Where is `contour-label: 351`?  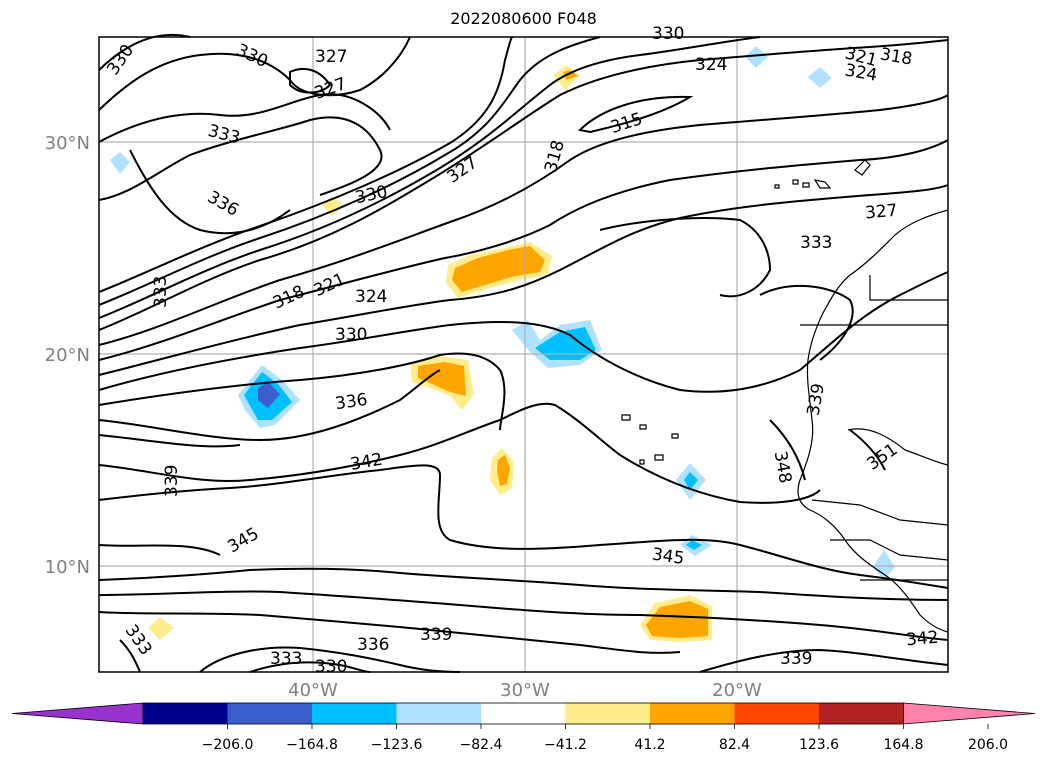 contour-label: 351 is located at coordinates (882, 457).